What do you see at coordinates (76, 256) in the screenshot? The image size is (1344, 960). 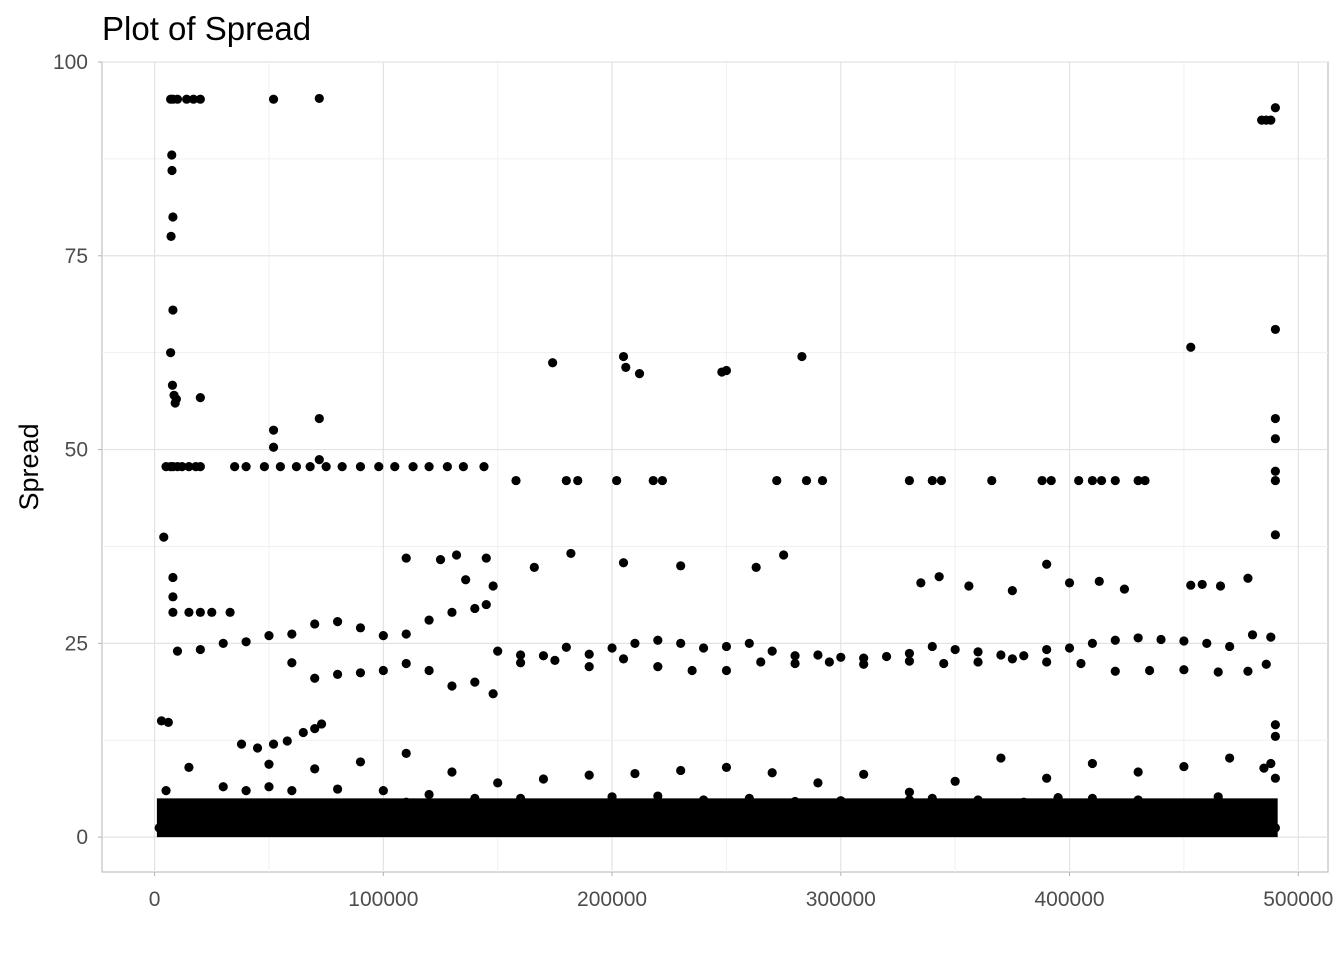 I see `y-tick-label: 75` at bounding box center [76, 256].